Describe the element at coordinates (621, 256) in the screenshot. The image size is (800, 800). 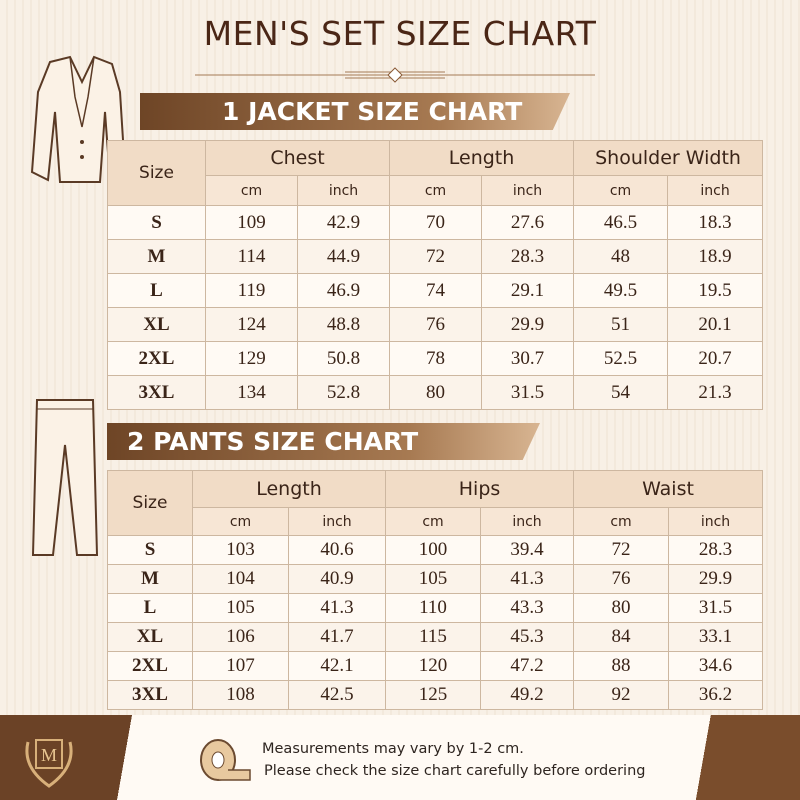
I see `data-cell: 48` at that location.